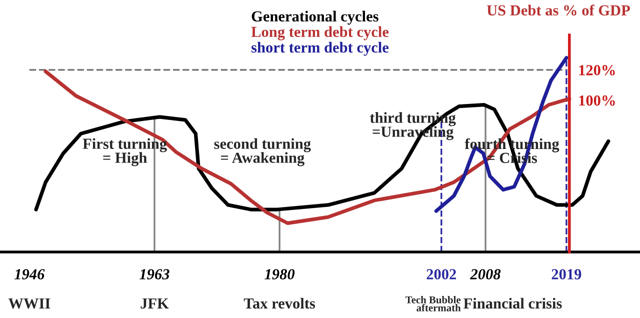 The image size is (640, 318). What do you see at coordinates (315, 17) in the screenshot?
I see `text: Generational cycles` at bounding box center [315, 17].